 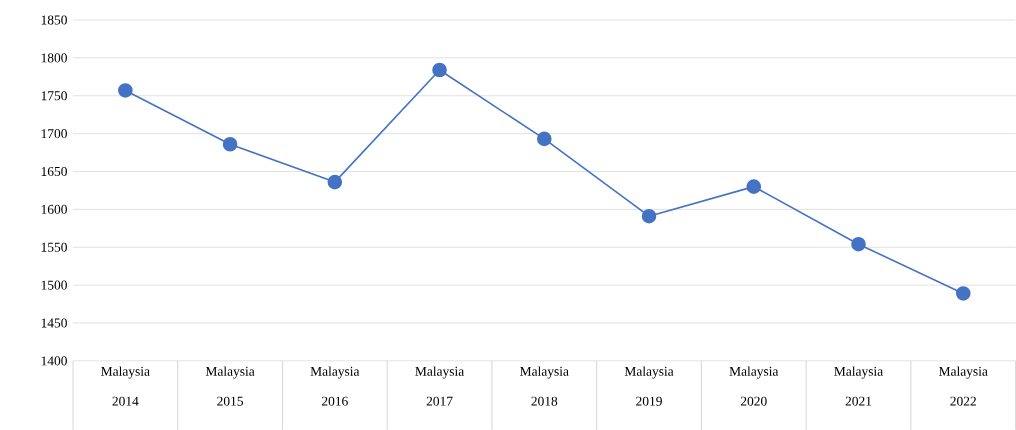 What do you see at coordinates (440, 386) in the screenshot?
I see `category-label: Malaysia 2017` at bounding box center [440, 386].